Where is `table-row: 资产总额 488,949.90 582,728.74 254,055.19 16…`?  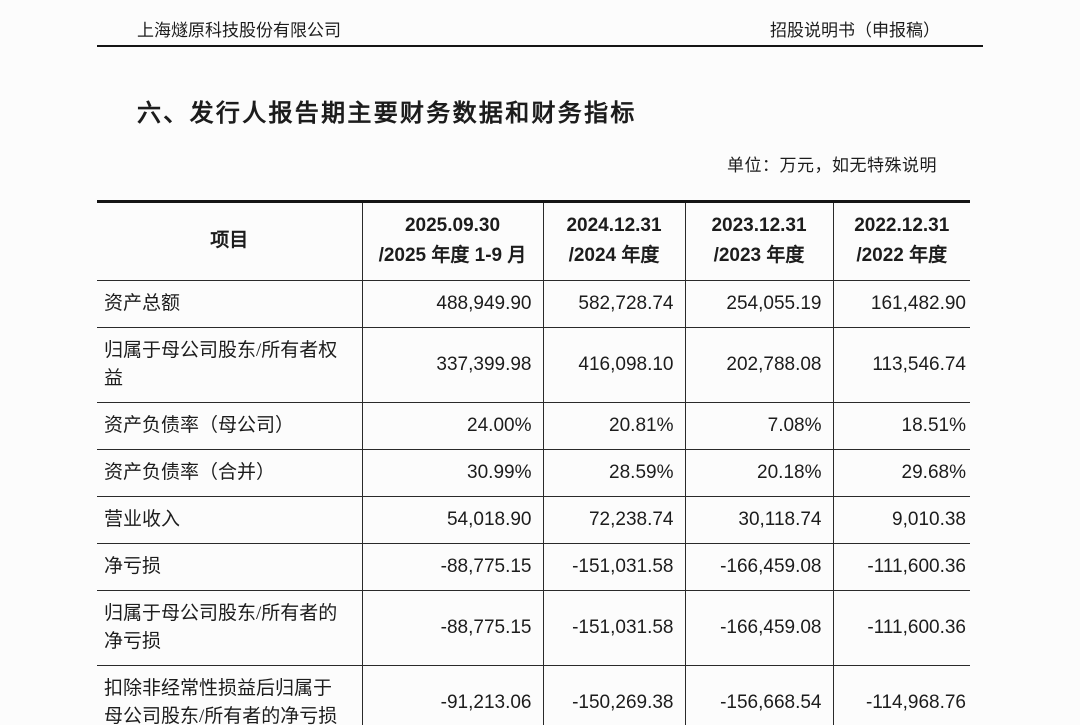 table-row: 资产总额 488,949.90 582,728.74 254,055.19 16… is located at coordinates (533, 304).